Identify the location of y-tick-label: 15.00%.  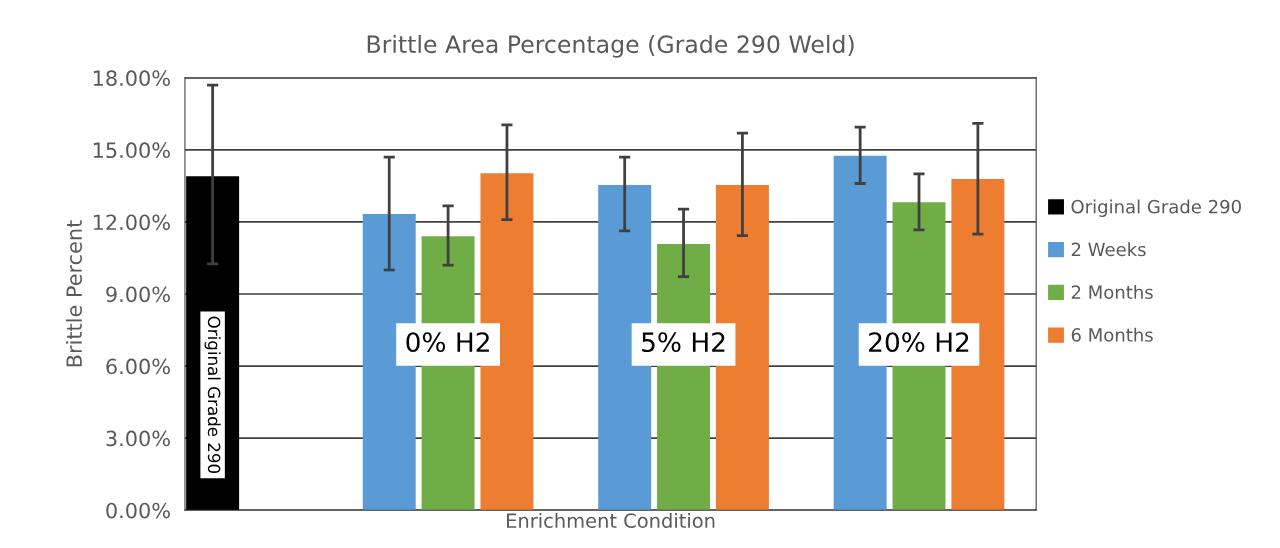
(131, 150).